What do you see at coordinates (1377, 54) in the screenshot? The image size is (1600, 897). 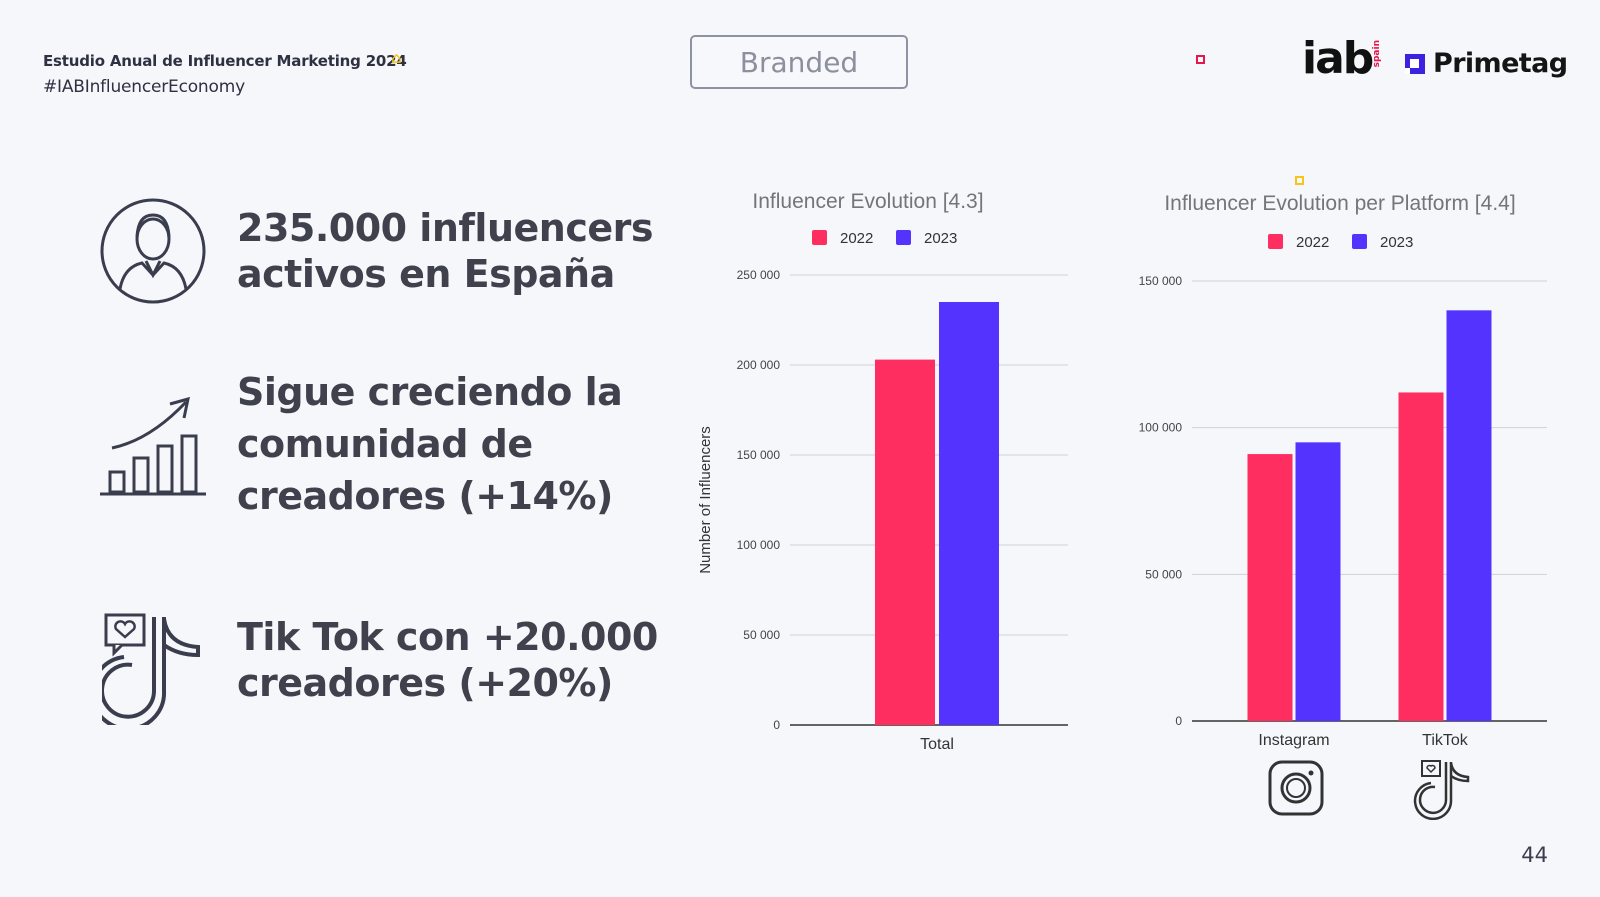 I see `iab-logo-subtext: spain` at bounding box center [1377, 54].